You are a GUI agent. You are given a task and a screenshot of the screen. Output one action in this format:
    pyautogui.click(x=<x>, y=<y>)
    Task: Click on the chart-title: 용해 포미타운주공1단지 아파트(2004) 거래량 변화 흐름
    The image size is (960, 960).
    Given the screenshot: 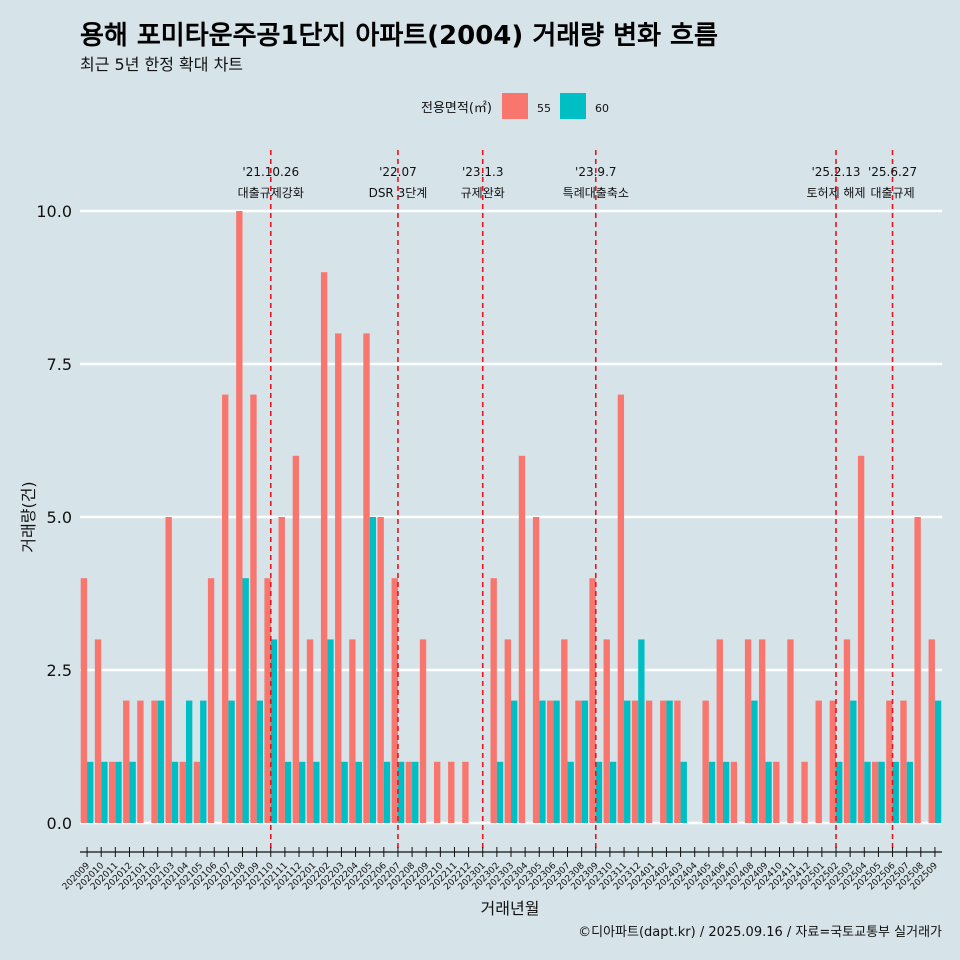 What is the action you would take?
    pyautogui.click(x=399, y=36)
    